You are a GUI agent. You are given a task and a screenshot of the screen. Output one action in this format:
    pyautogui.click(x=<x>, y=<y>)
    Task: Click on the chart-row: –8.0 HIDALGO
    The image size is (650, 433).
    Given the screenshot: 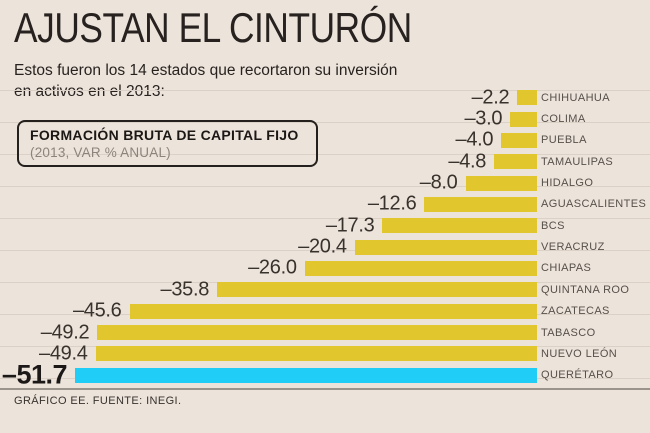 What is the action you would take?
    pyautogui.click(x=325, y=182)
    